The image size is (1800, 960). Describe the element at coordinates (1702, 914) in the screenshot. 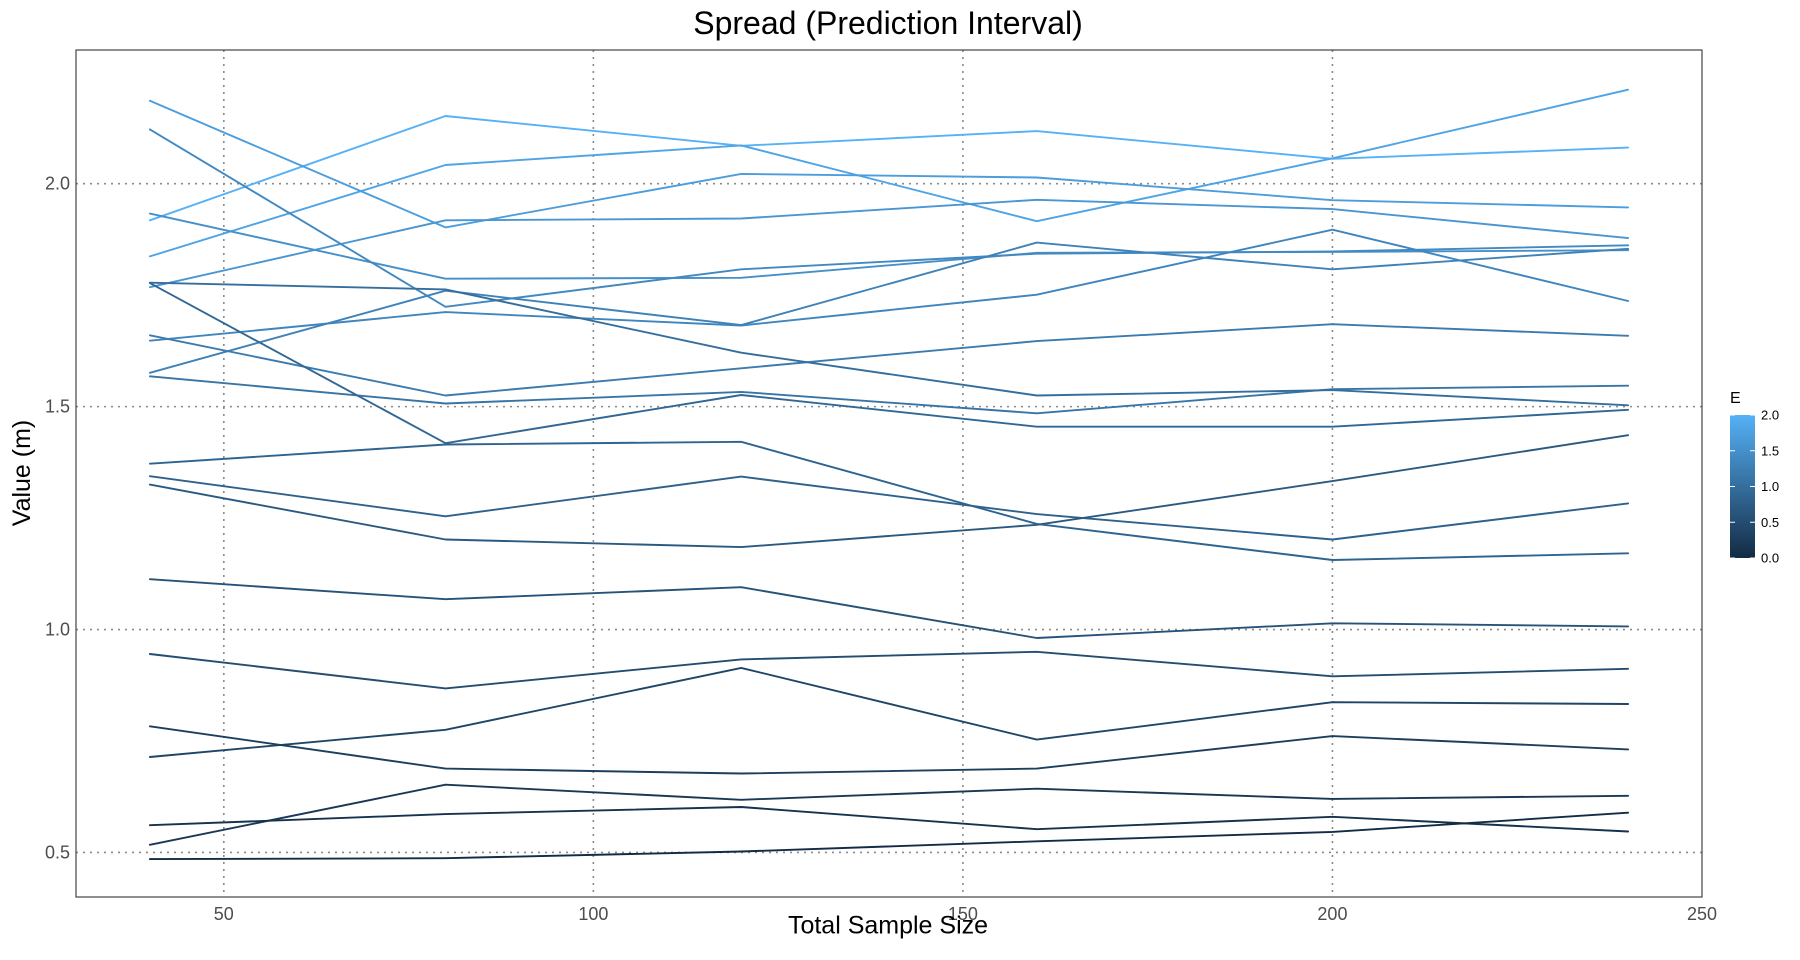

I see `x-tick-label-4: 250` at that location.